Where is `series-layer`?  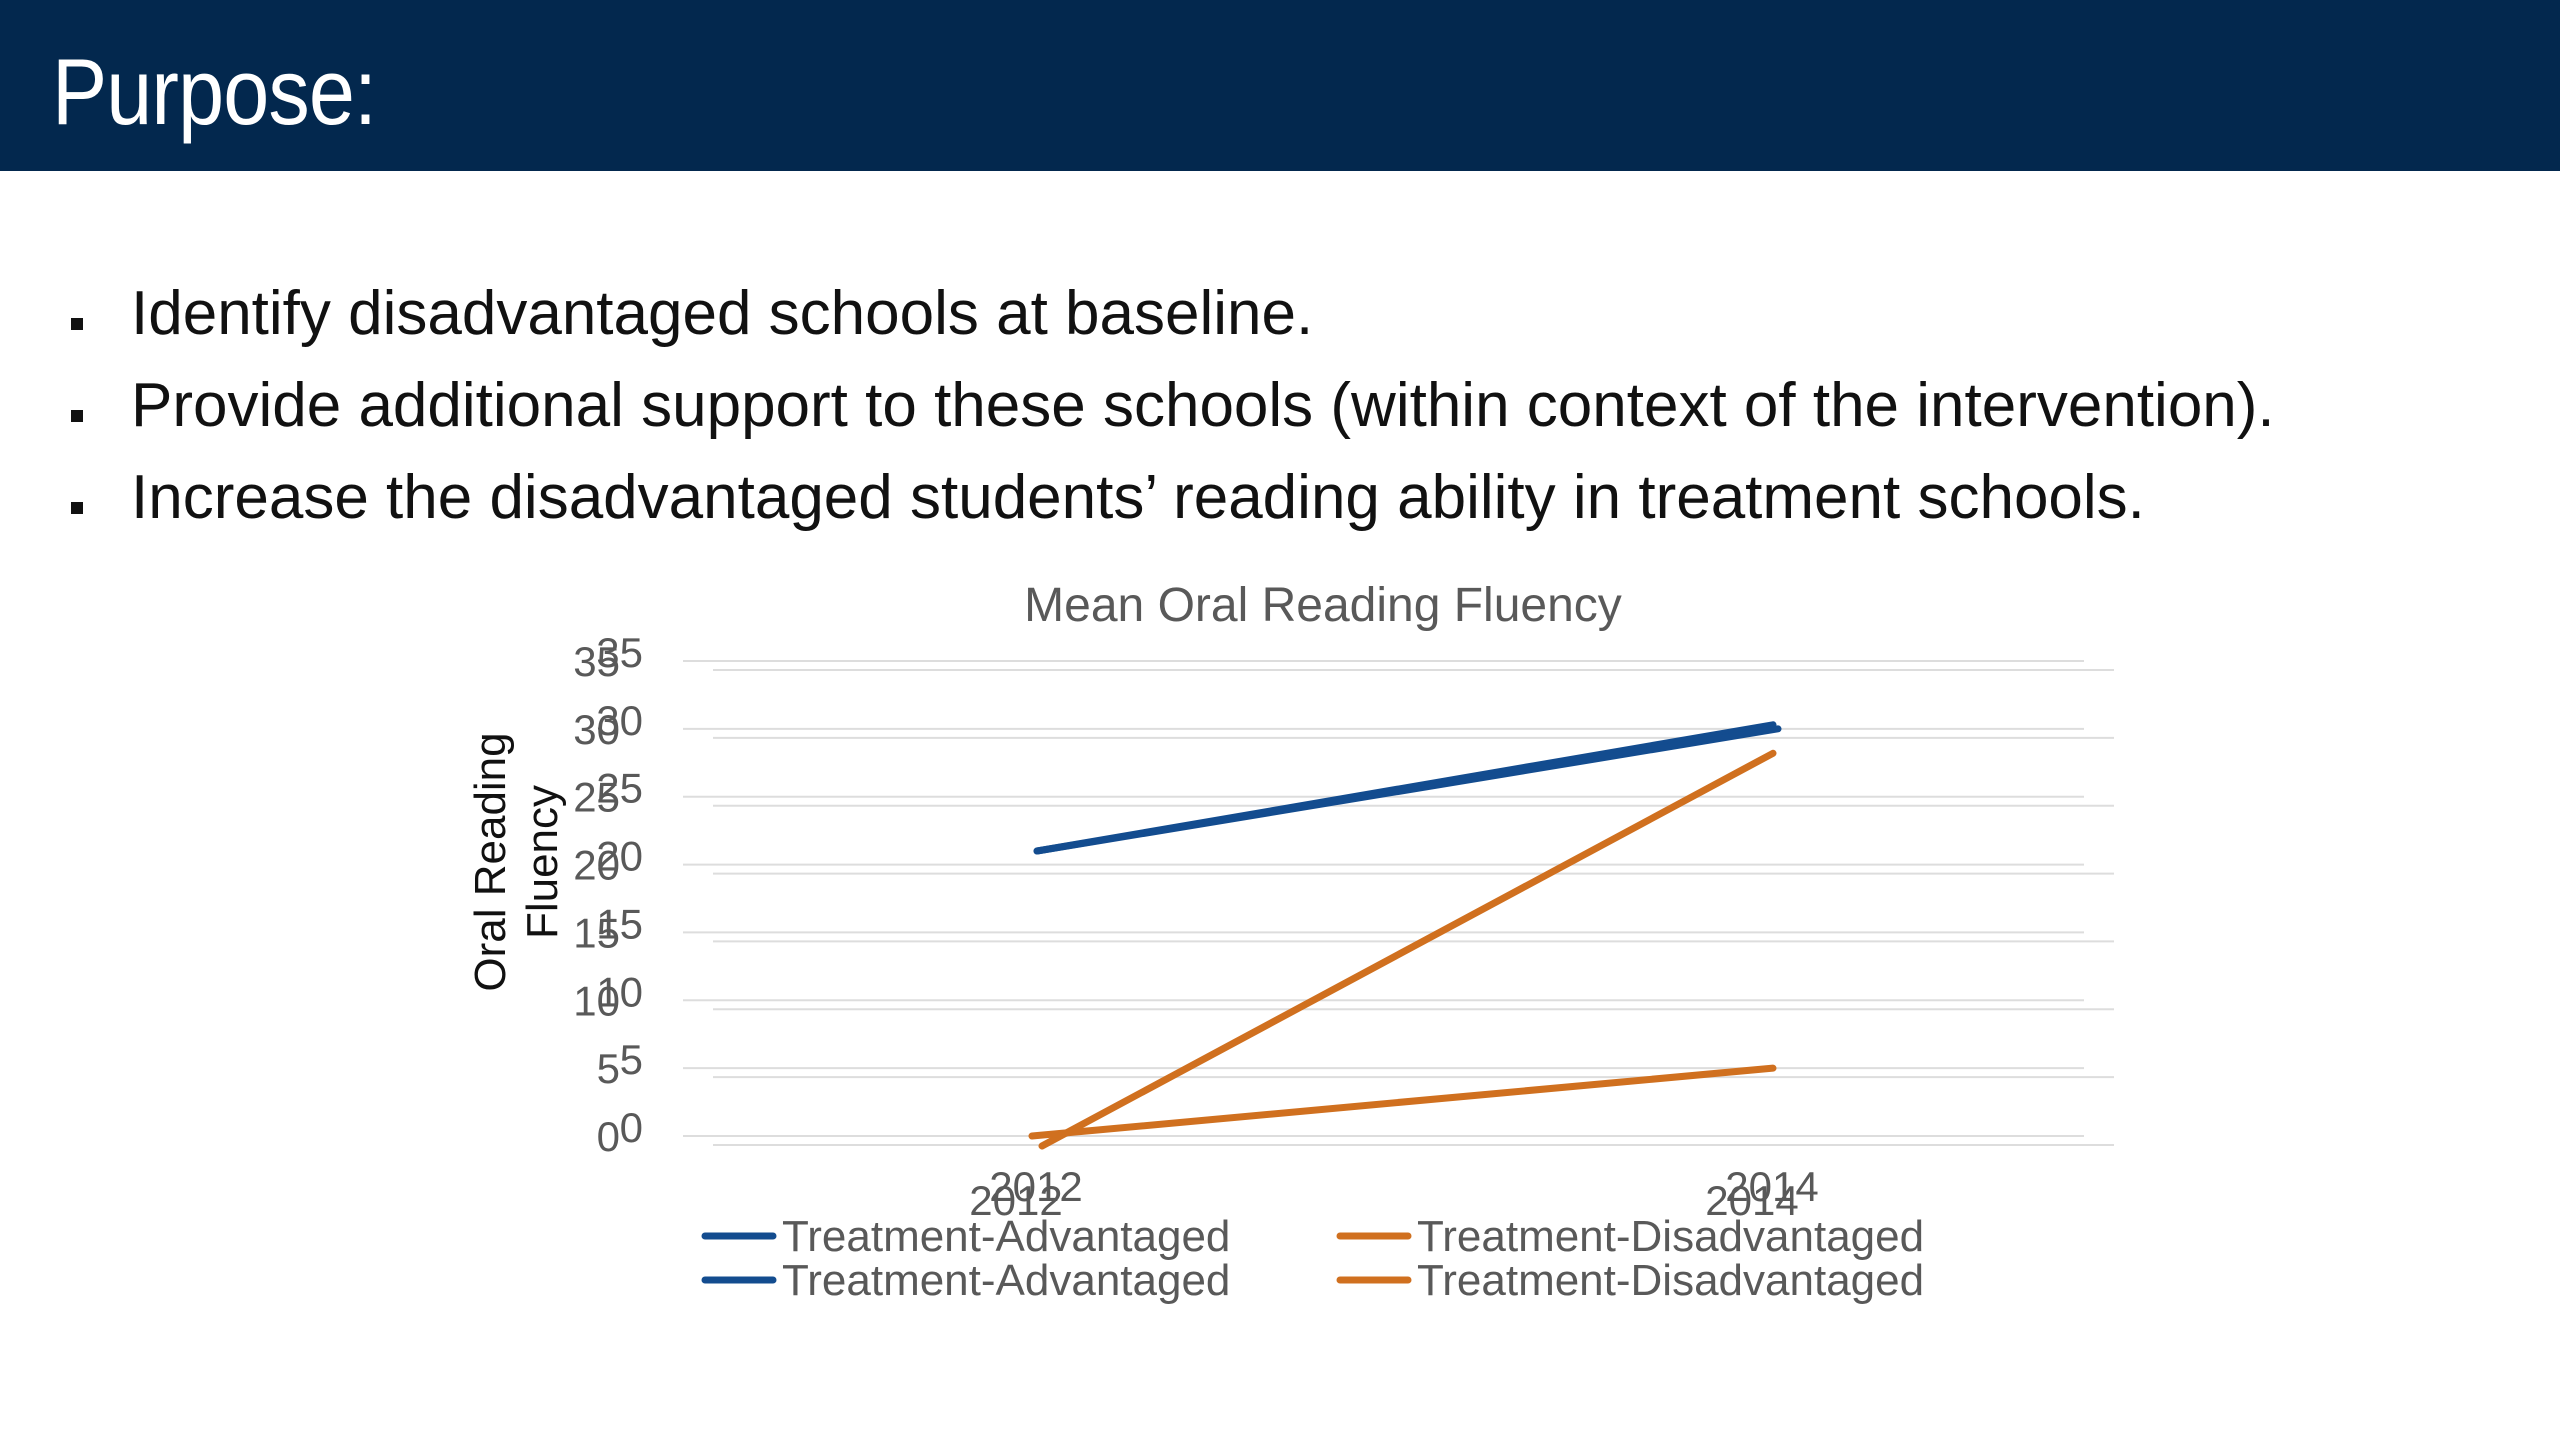 series-layer is located at coordinates (1405, 935).